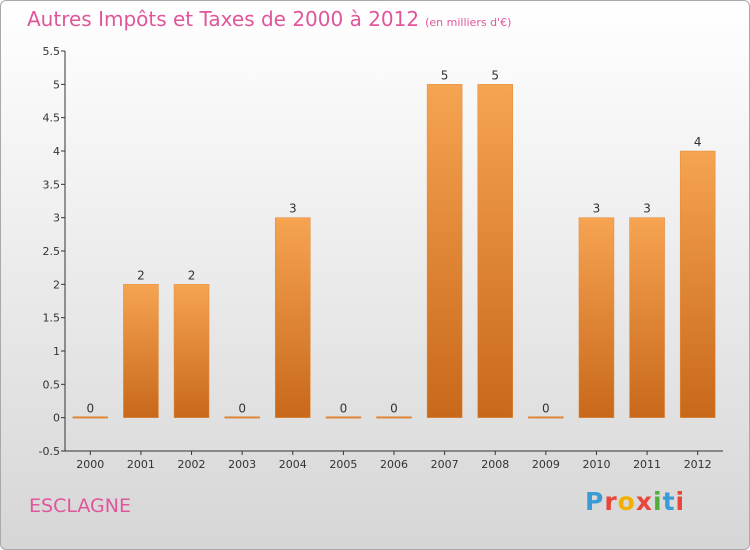 The image size is (750, 550). What do you see at coordinates (56, 218) in the screenshot?
I see `y-tick-label: 3` at bounding box center [56, 218].